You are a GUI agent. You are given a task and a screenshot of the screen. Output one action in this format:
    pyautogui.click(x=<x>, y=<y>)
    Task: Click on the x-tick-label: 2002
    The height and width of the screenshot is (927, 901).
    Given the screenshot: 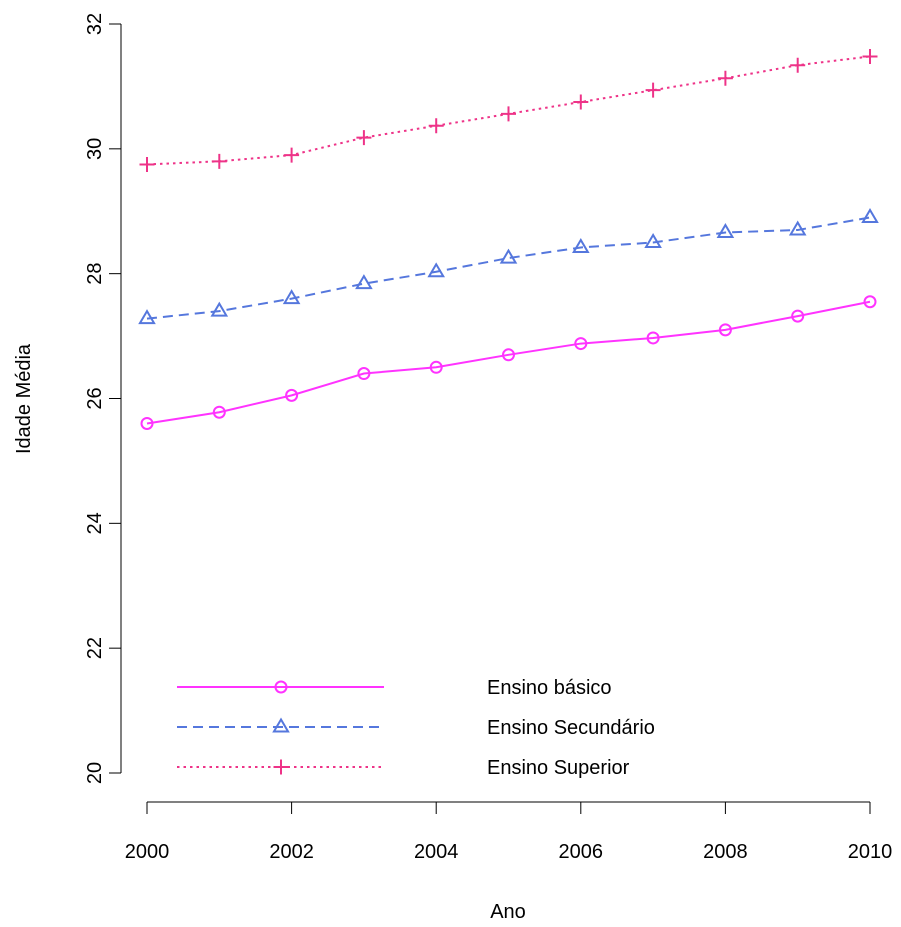 What is the action you would take?
    pyautogui.click(x=291, y=852)
    